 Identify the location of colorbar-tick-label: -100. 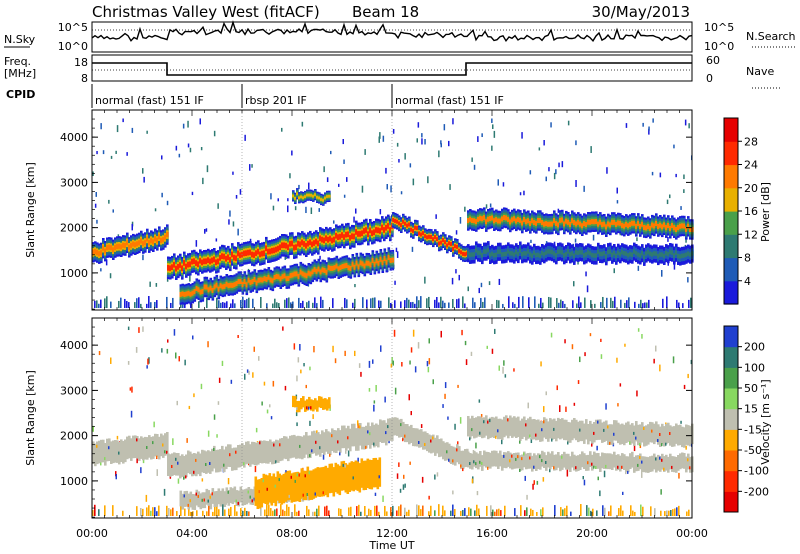
(756, 471).